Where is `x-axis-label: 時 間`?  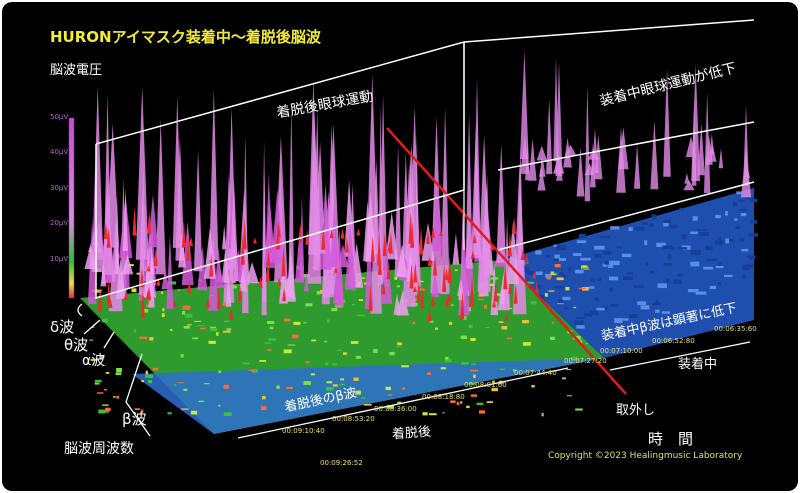 x-axis-label: 時 間 is located at coordinates (671, 439).